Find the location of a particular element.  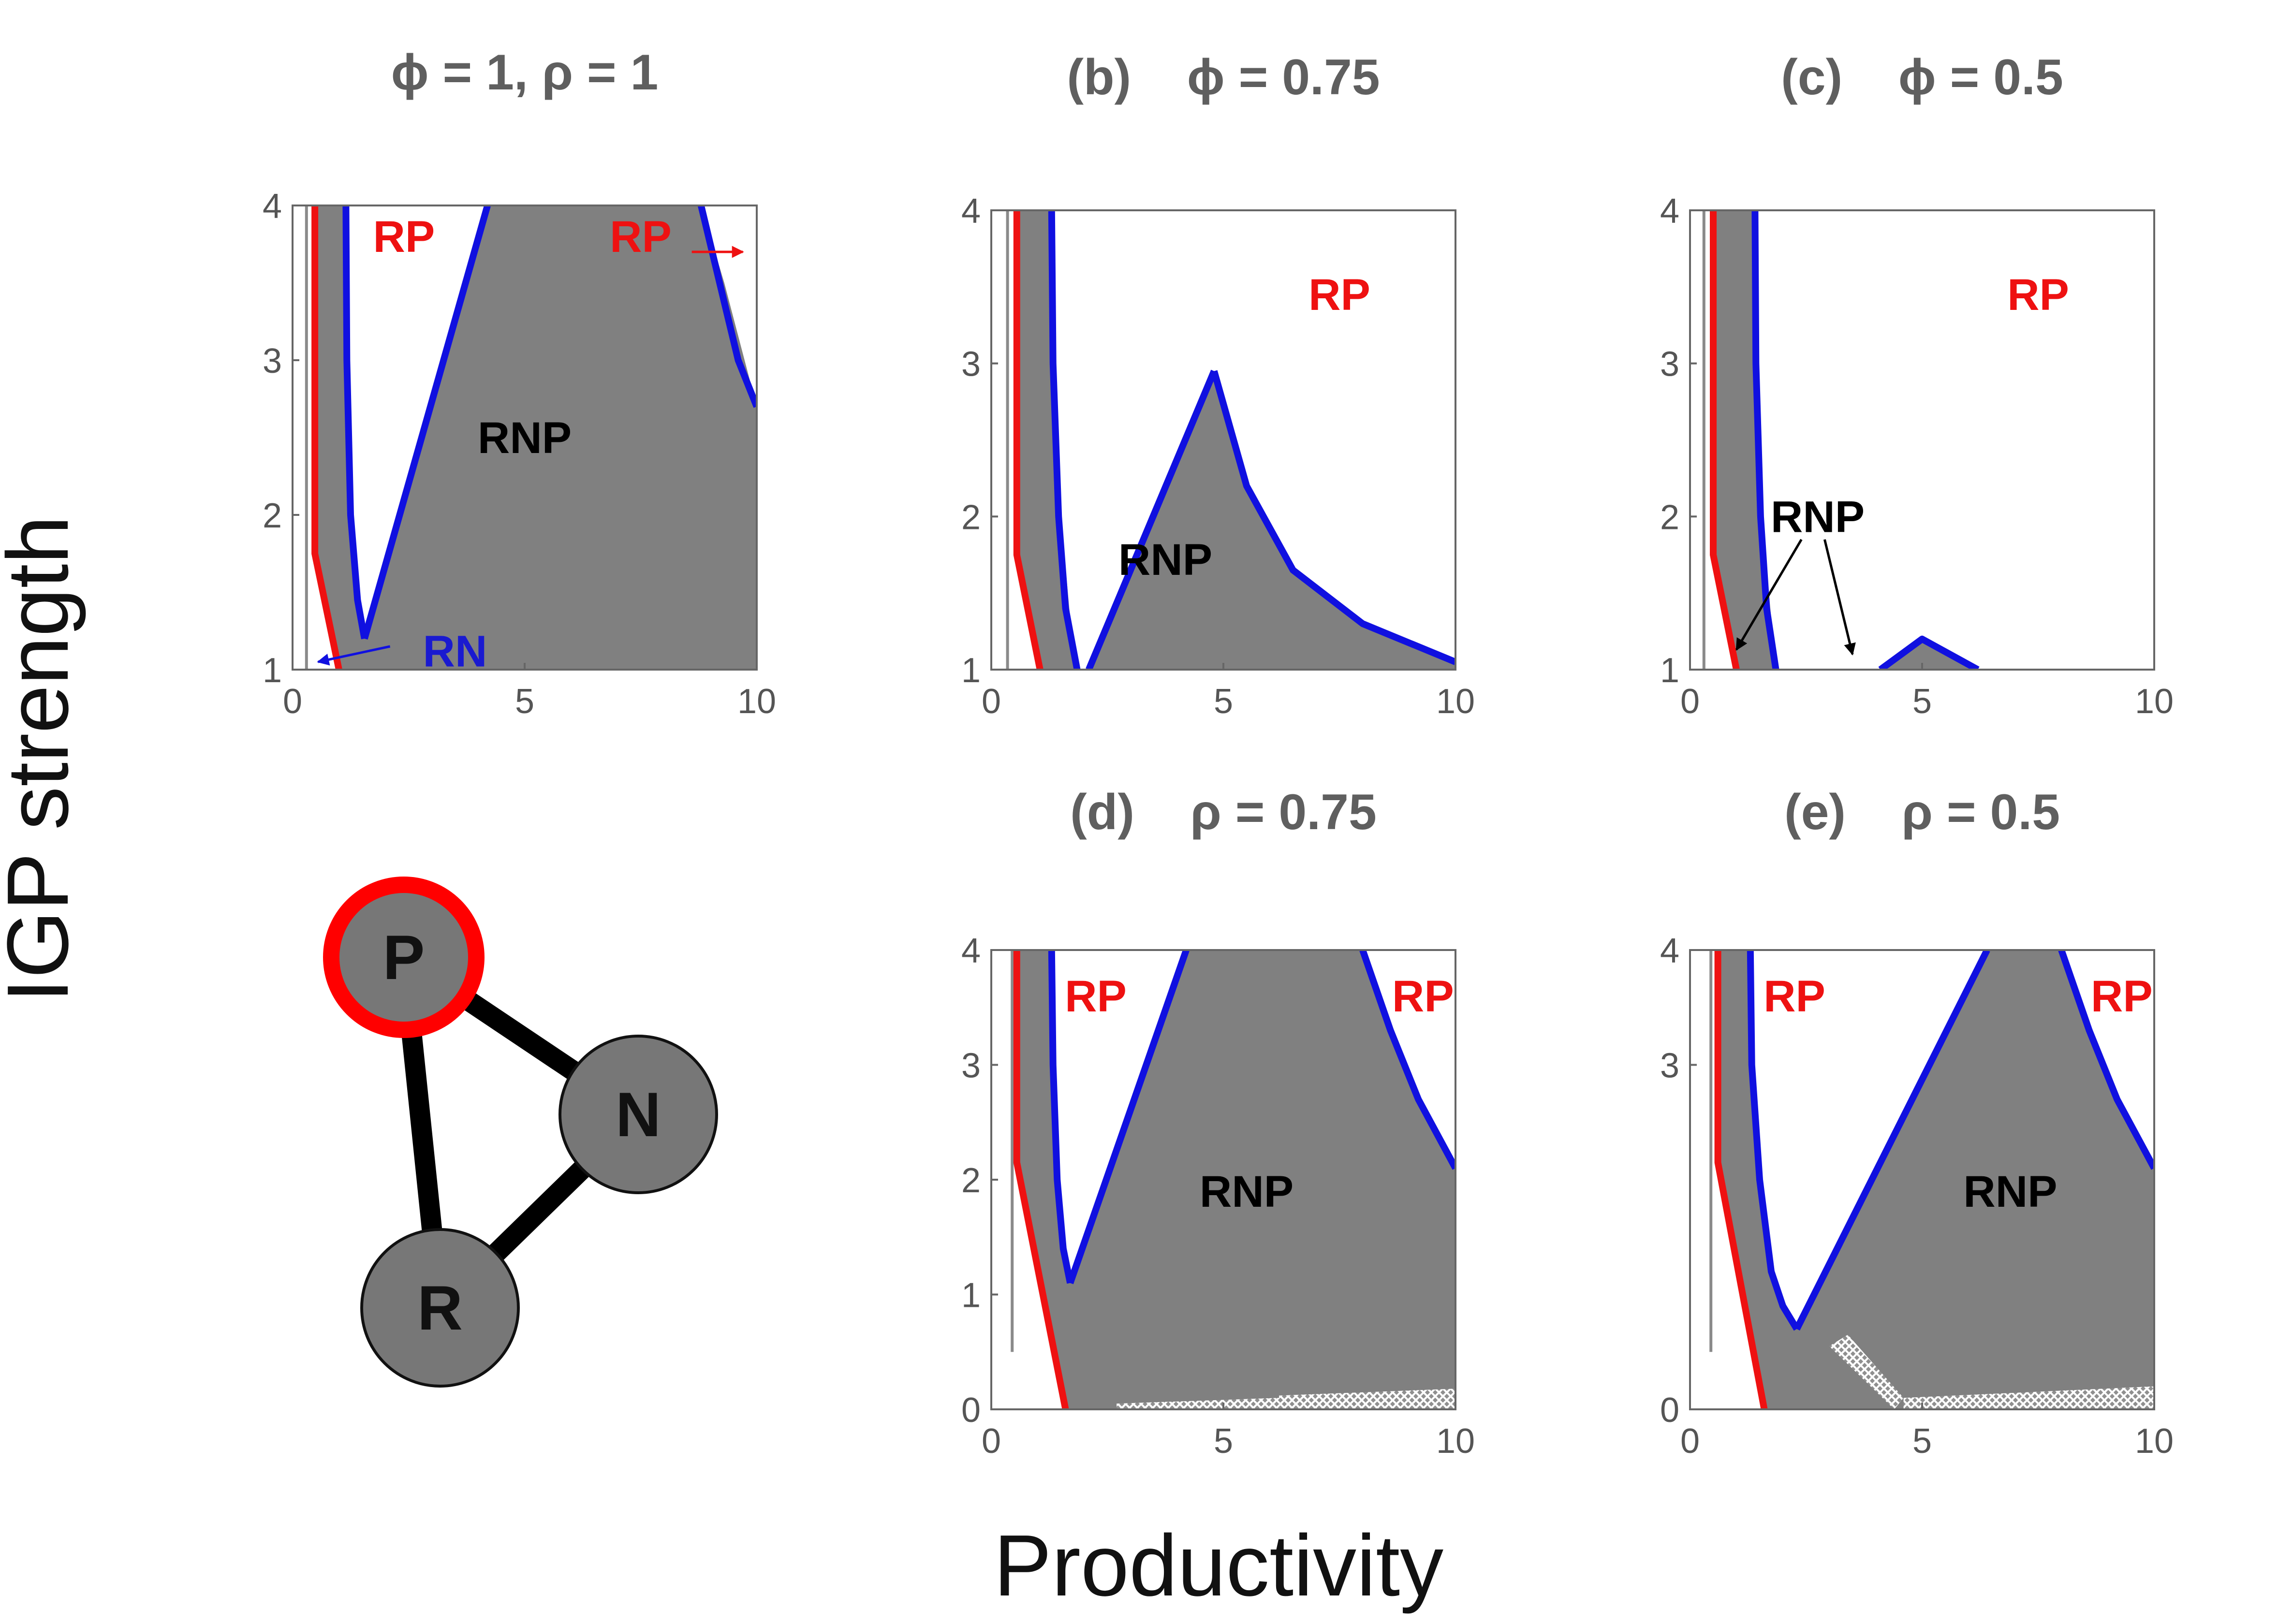

node-label-n: N is located at coordinates (638, 1115).